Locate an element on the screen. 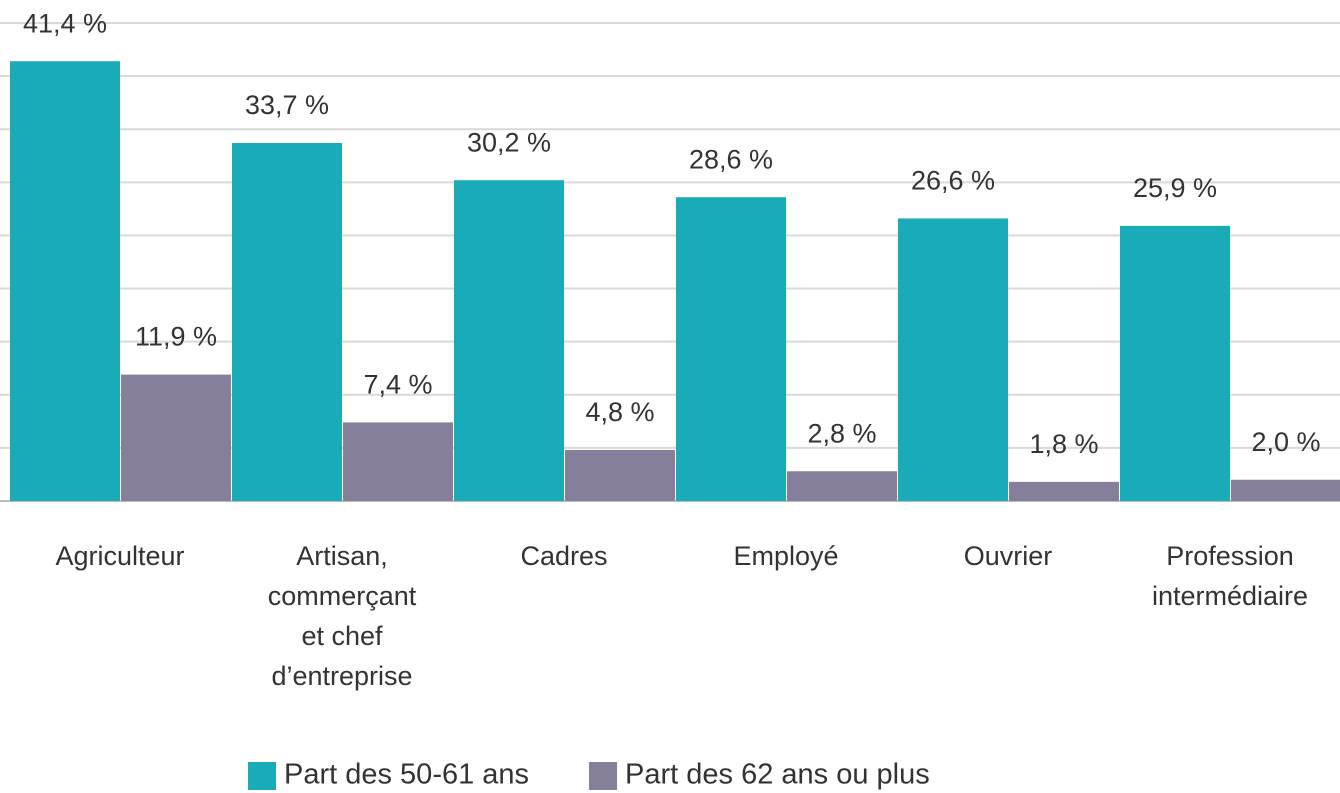 Image resolution: width=1340 pixels, height=793 pixels. x-tick-label: Artisan, commerçant et chef d’entreprise is located at coordinates (342, 616).